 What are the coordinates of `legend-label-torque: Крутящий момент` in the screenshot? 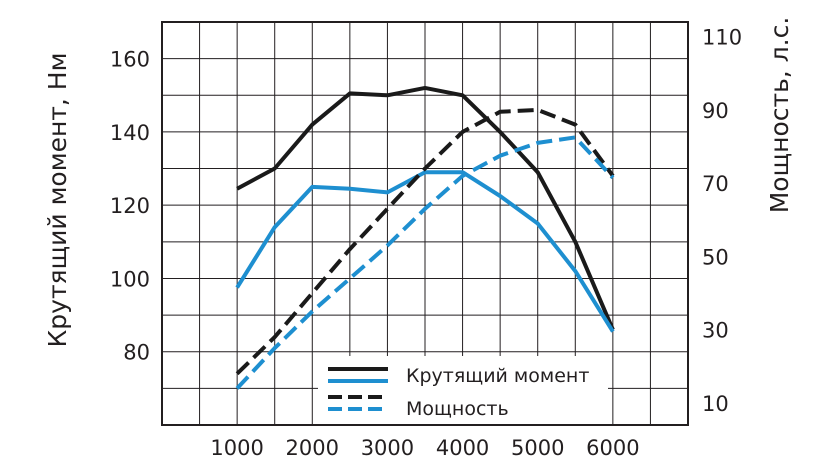 It's located at (497, 376).